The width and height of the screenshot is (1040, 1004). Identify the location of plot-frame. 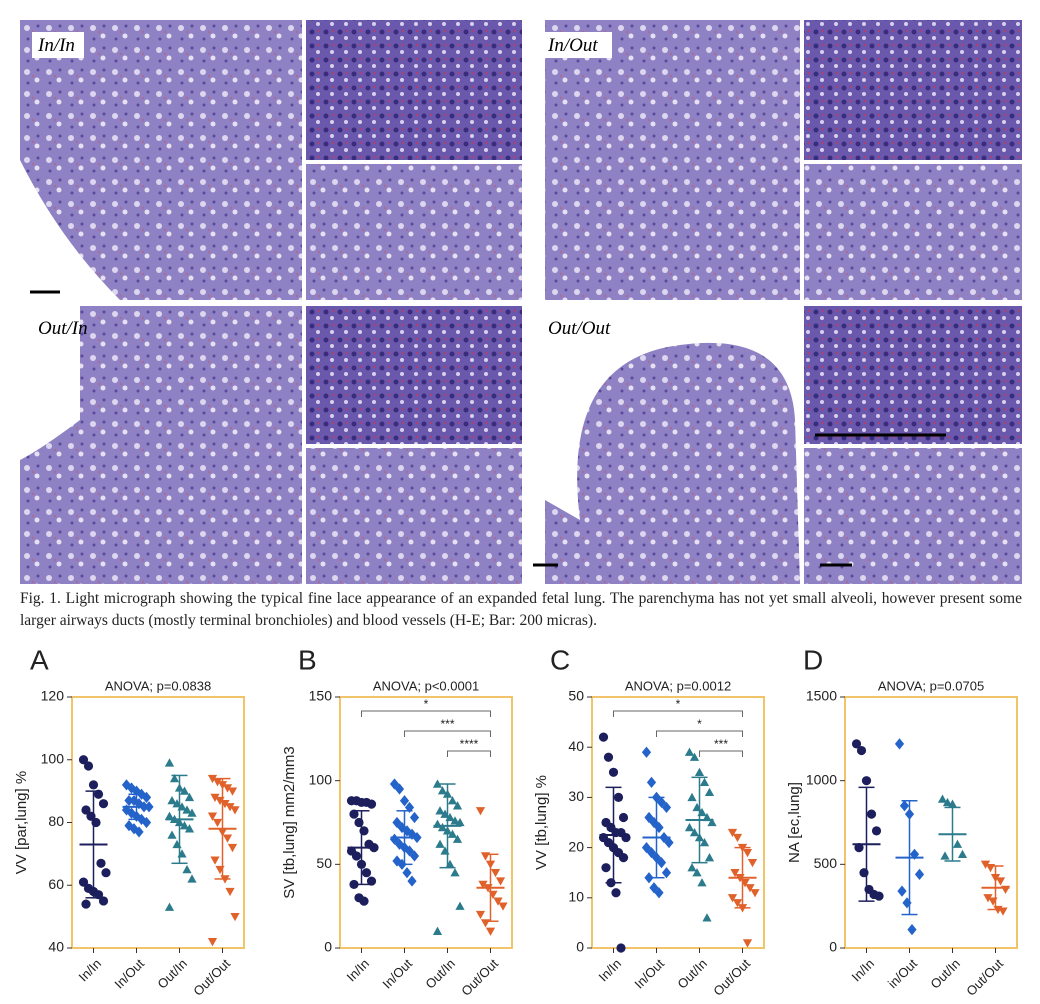
(678, 822).